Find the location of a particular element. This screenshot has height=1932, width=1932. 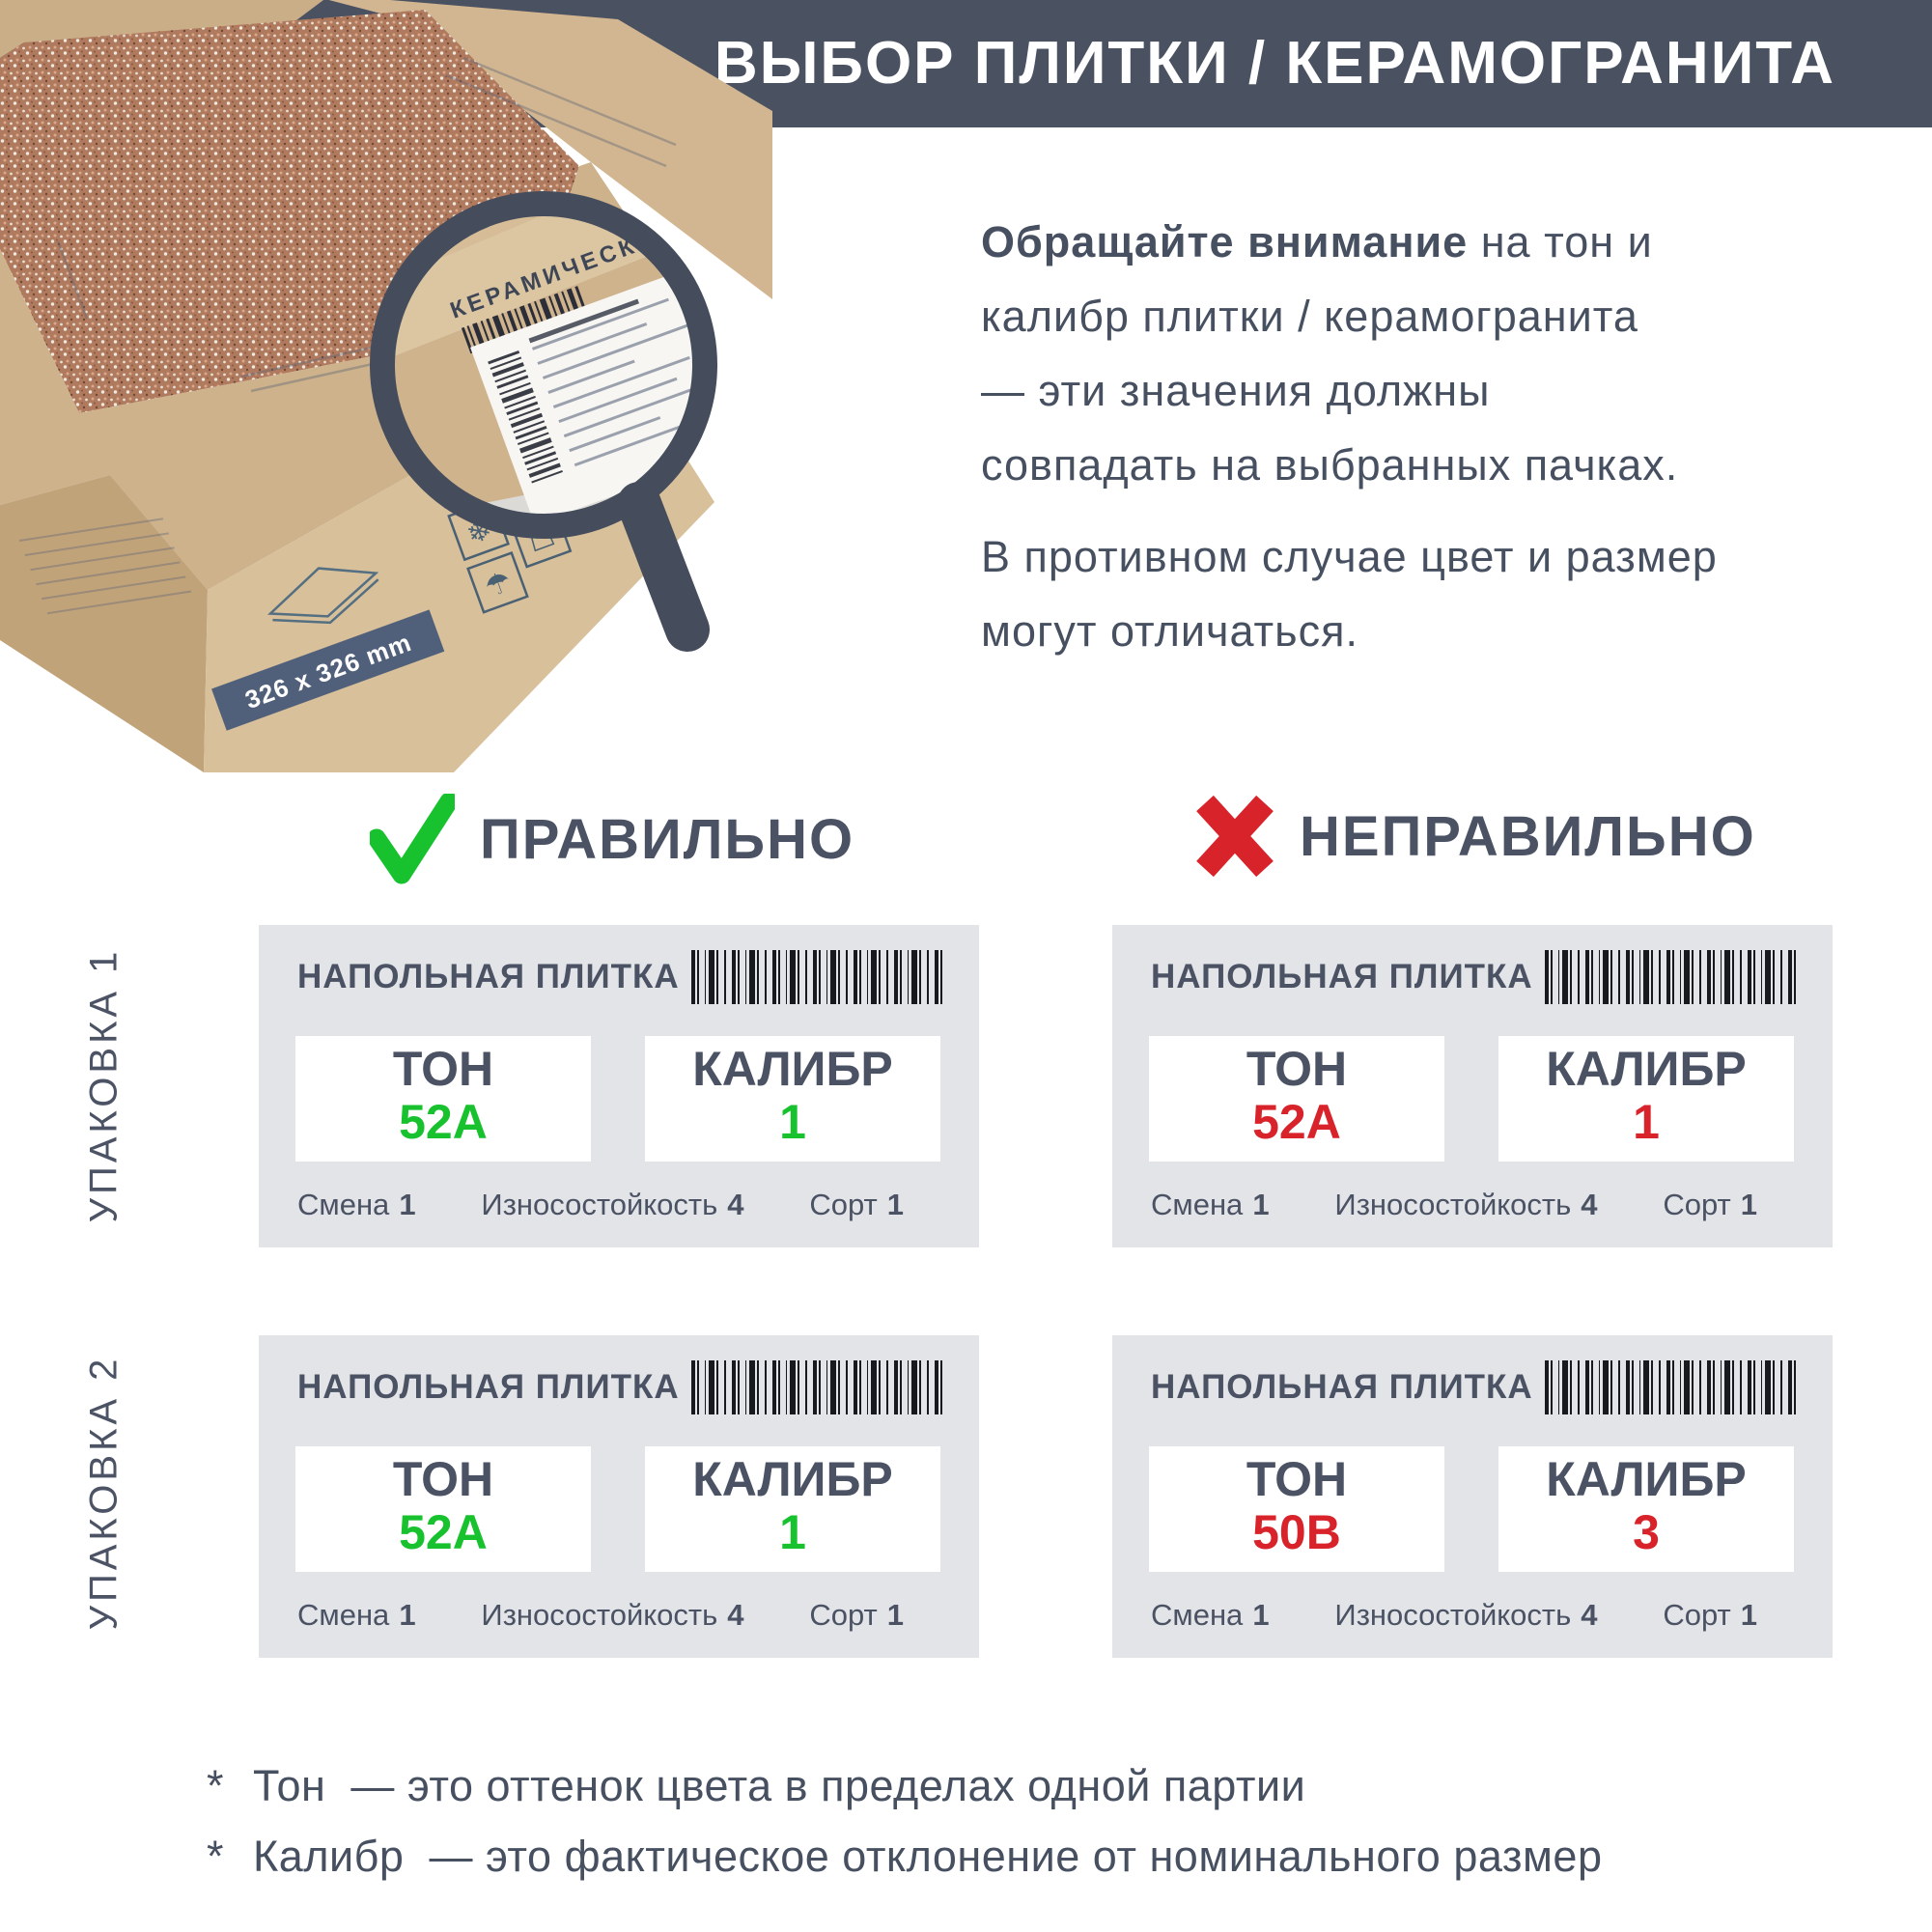

incorrect-label: НЕПРАВИЛЬНО is located at coordinates (1528, 836).